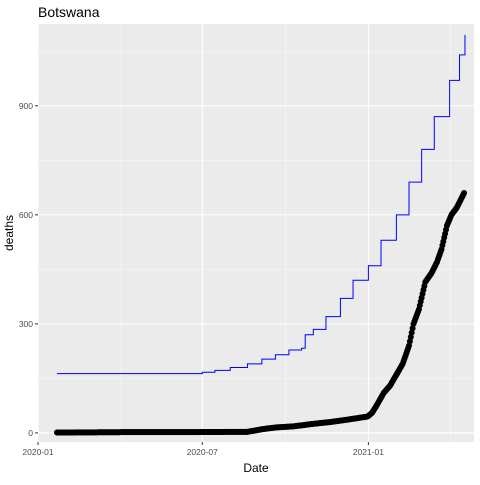 Image resolution: width=480 pixels, height=485 pixels. I want to click on chart-title: Botswana, so click(69, 12).